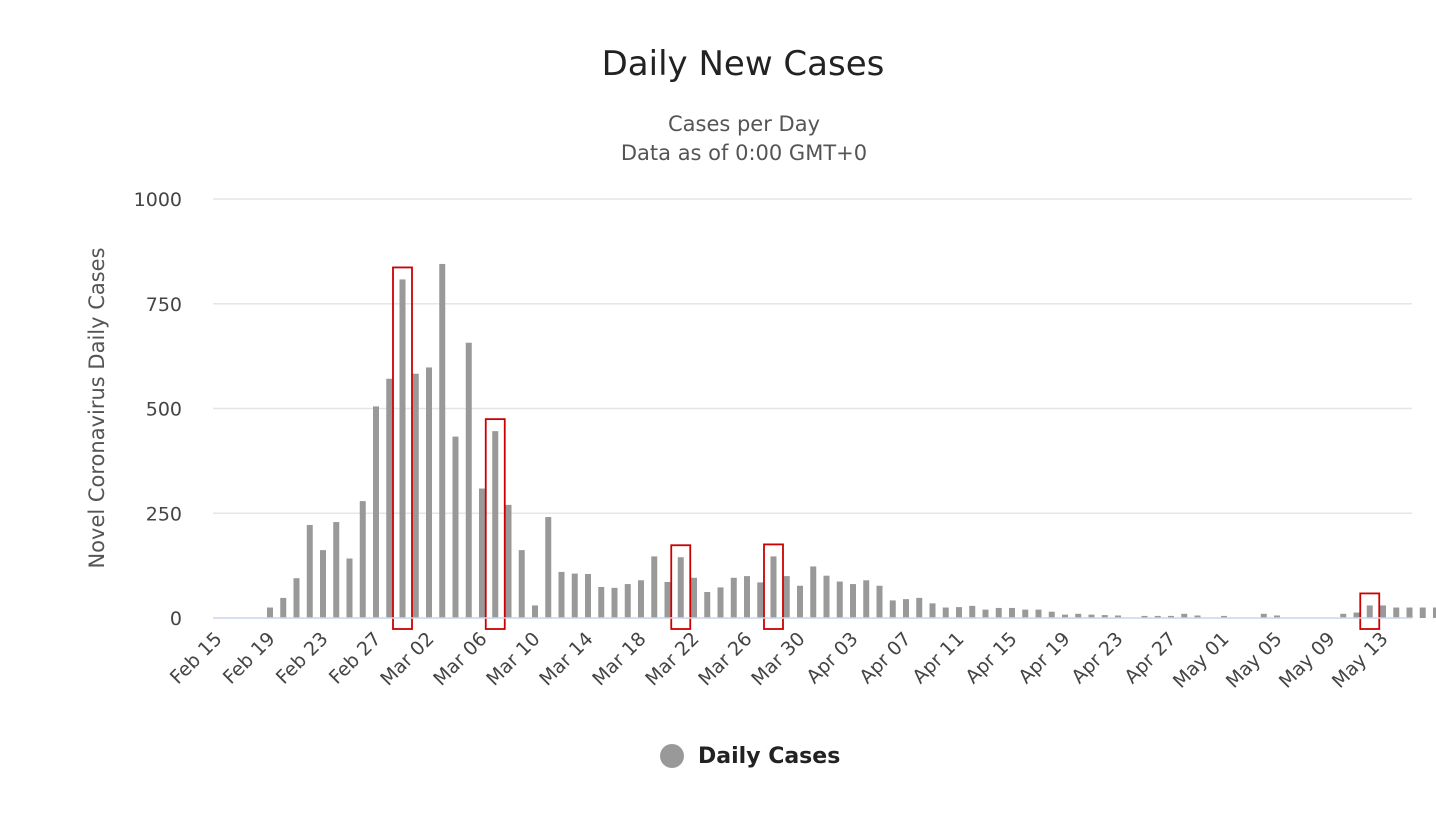 This screenshot has width=1436, height=823. What do you see at coordinates (1044, 658) in the screenshot?
I see `x-tick-label: Apr 19` at bounding box center [1044, 658].